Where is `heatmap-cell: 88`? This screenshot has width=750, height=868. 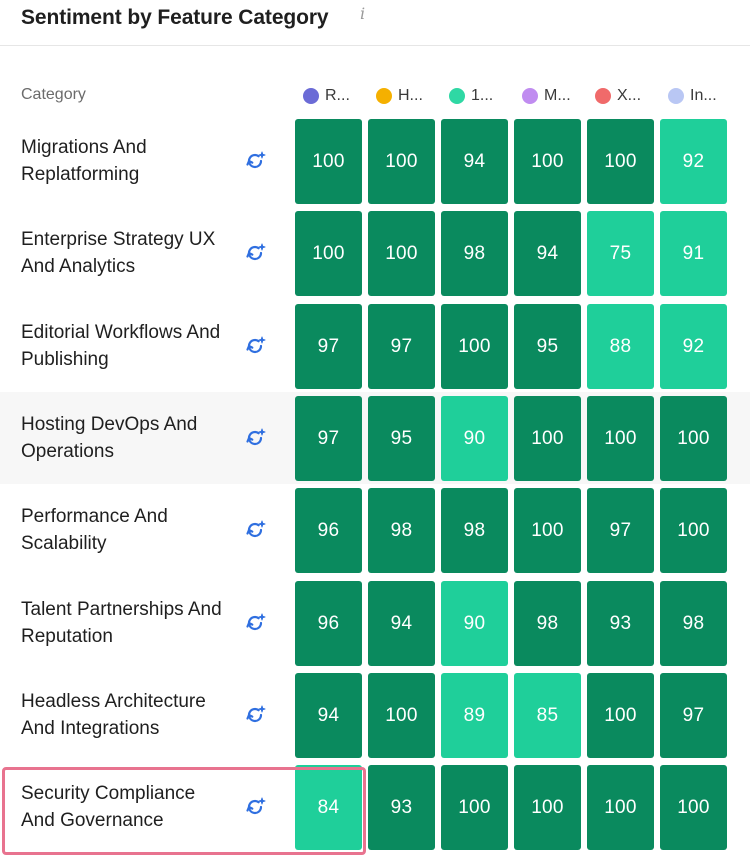
heatmap-cell: 88 is located at coordinates (620, 346).